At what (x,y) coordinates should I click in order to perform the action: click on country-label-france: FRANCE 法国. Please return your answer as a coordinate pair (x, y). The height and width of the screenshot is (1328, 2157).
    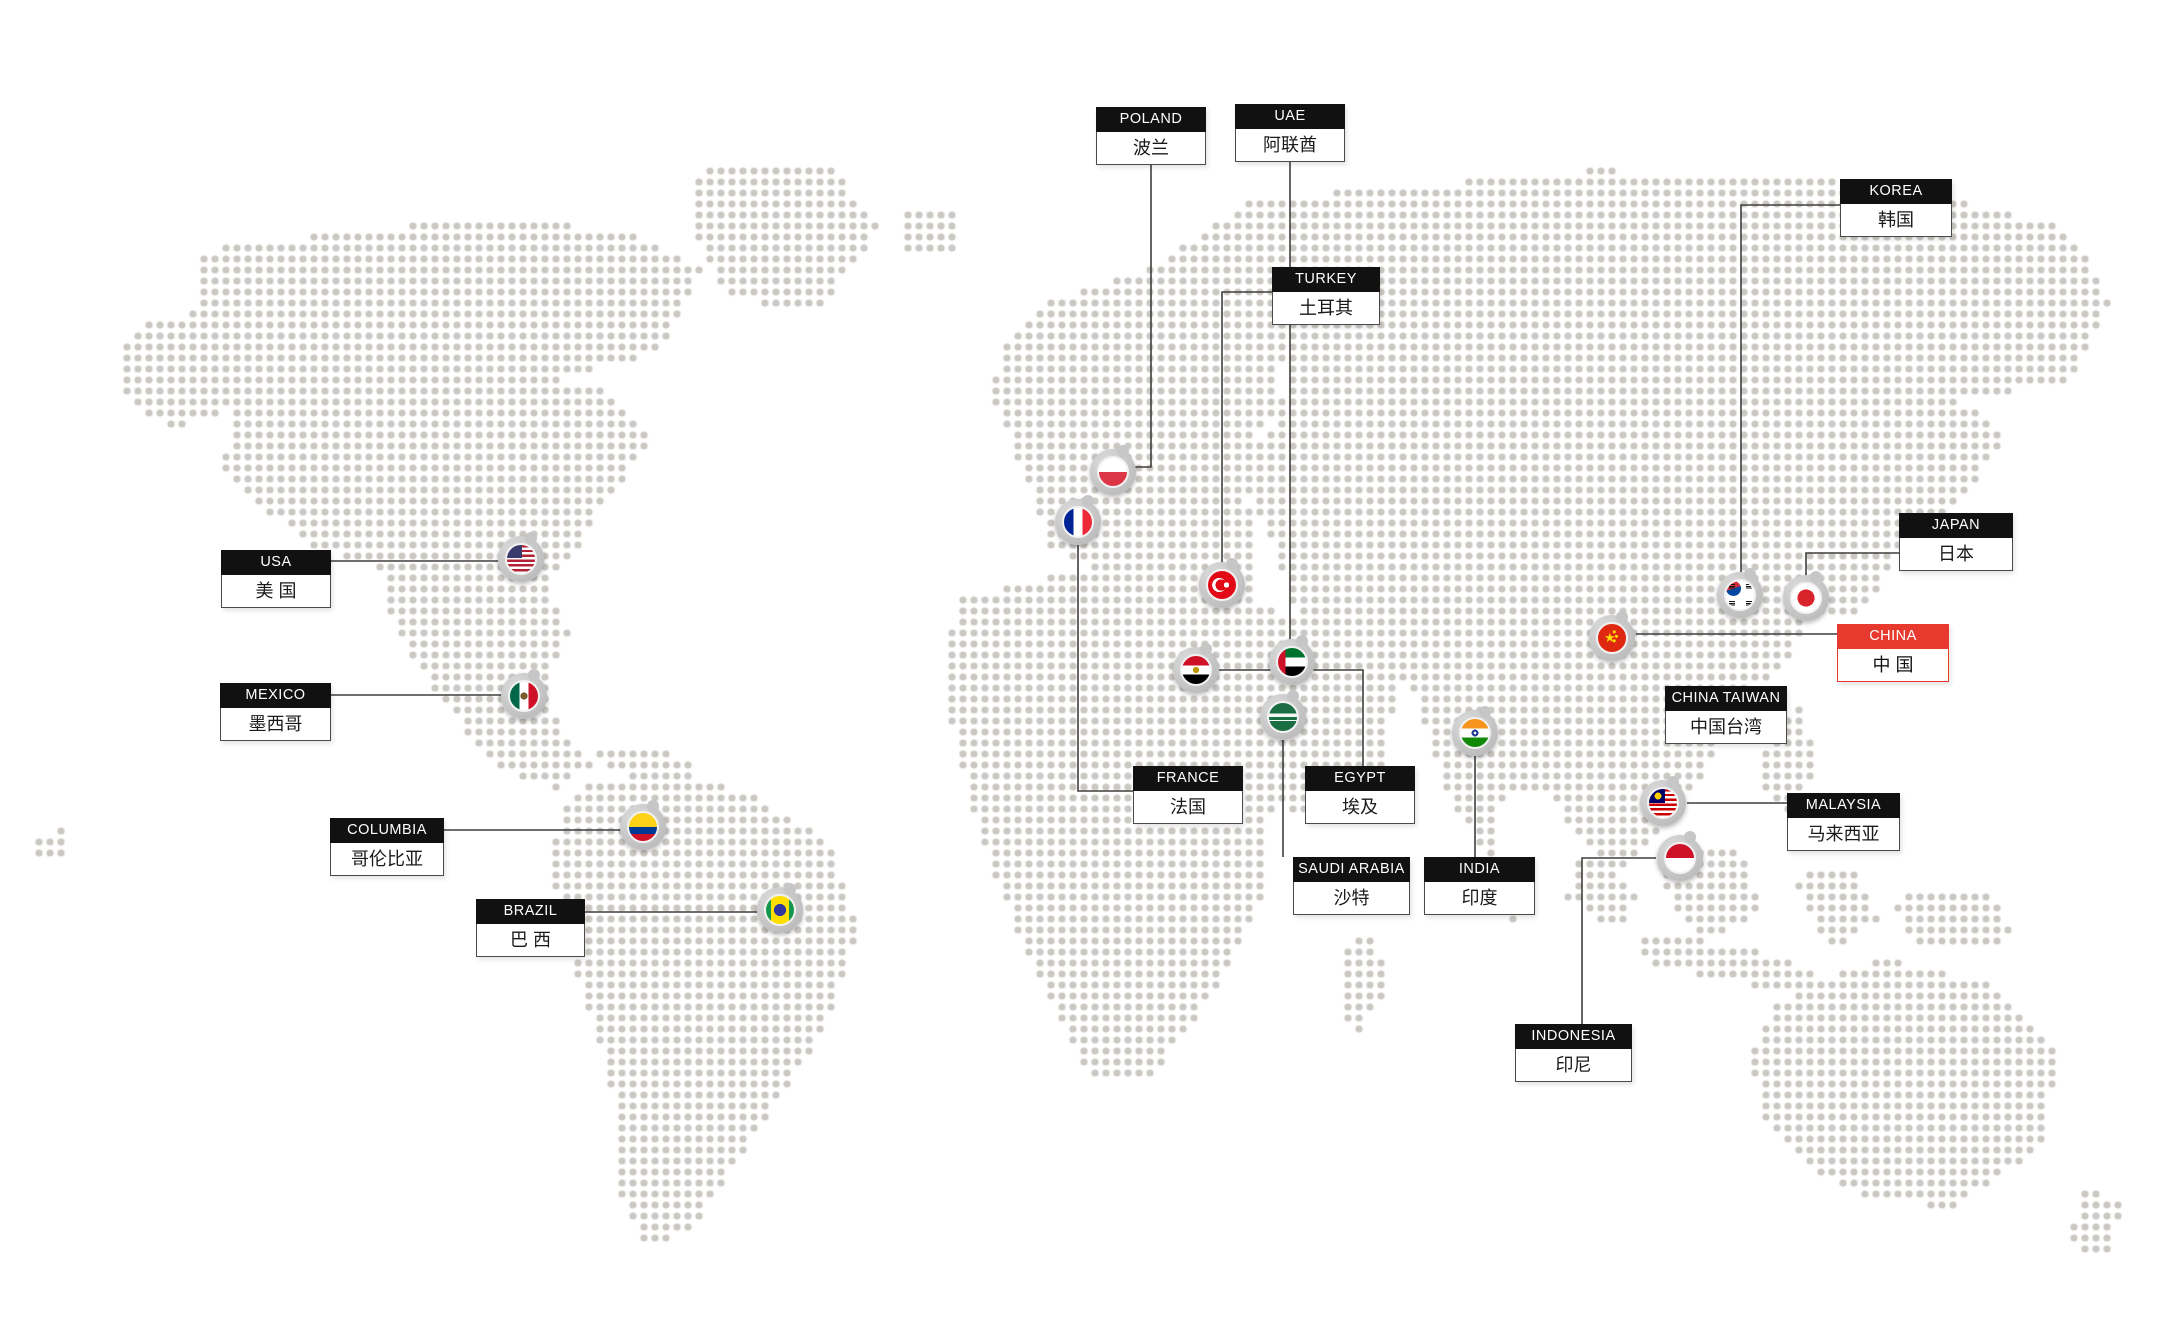
    Looking at the image, I should click on (1188, 795).